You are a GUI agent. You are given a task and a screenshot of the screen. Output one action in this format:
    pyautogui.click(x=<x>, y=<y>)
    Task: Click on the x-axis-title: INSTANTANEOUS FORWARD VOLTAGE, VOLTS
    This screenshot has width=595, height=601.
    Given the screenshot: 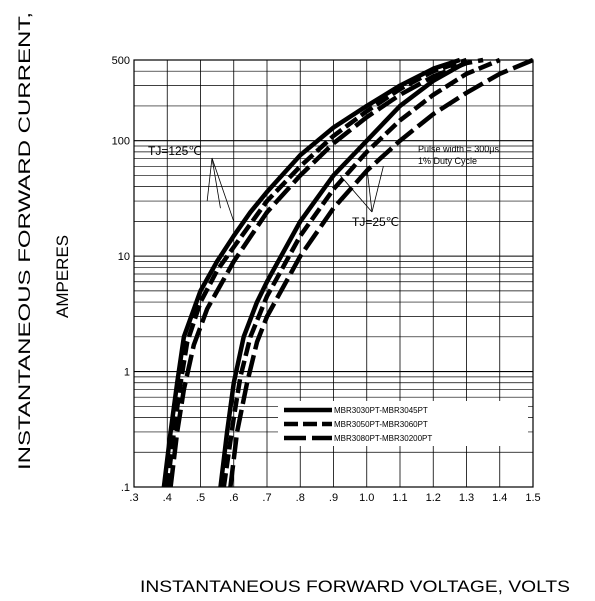 What is the action you would take?
    pyautogui.click(x=355, y=586)
    